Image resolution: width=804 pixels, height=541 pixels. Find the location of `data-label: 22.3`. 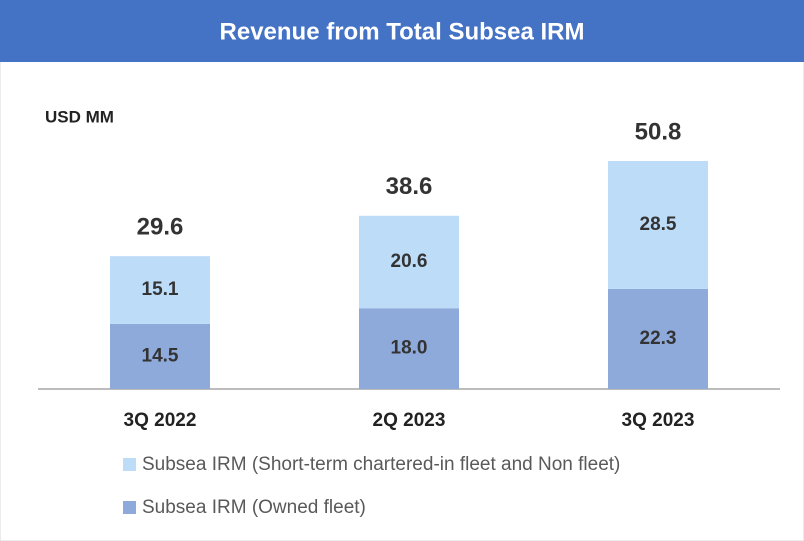

data-label: 22.3 is located at coordinates (658, 338).